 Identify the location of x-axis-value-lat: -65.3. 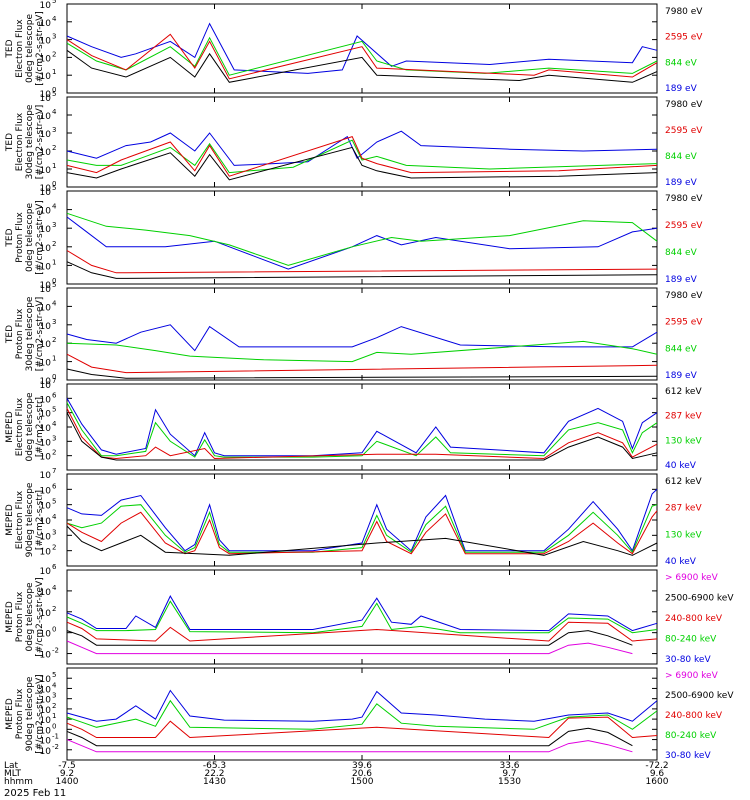
(214, 766).